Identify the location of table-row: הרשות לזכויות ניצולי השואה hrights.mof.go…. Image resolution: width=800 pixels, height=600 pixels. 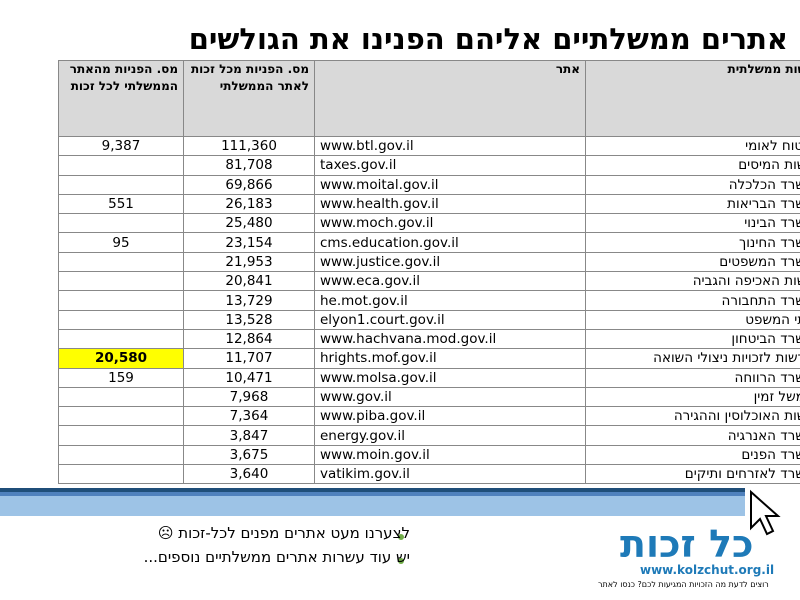
(429, 358).